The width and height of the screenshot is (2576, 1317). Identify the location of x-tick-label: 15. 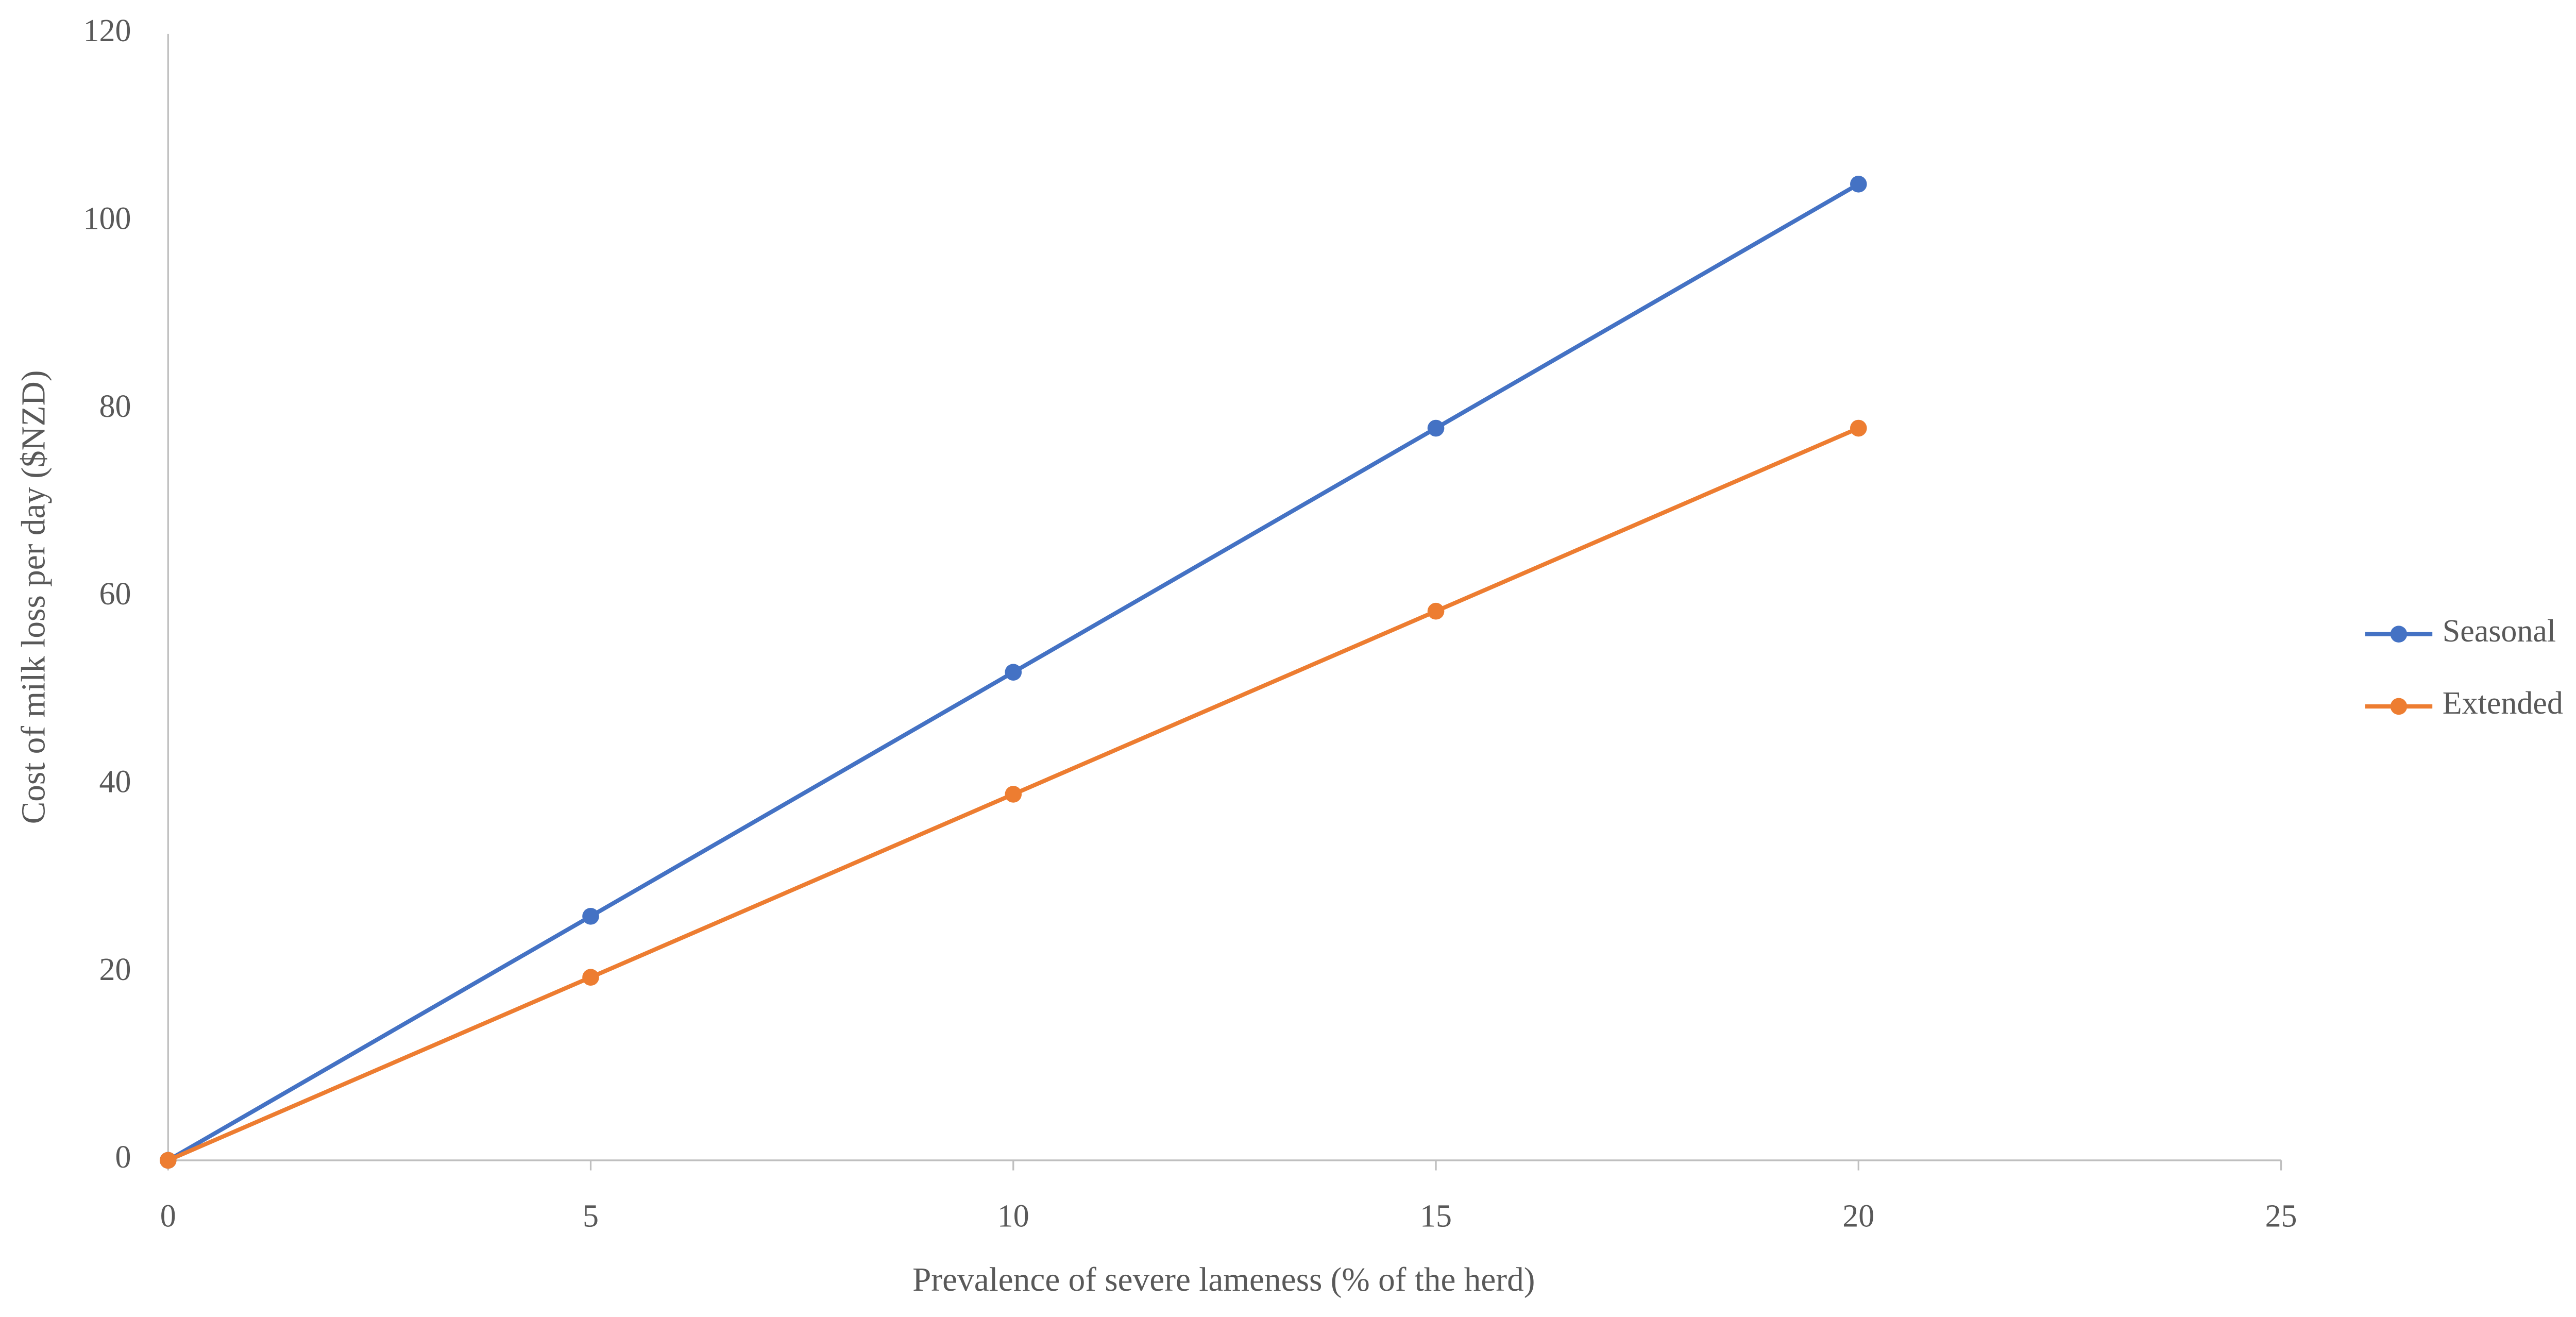
(1436, 1216).